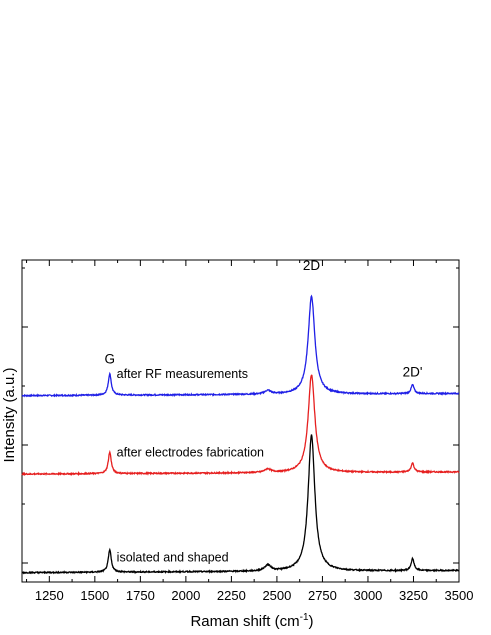 The width and height of the screenshot is (491, 635). I want to click on x-tick-label: 1500, so click(94, 595).